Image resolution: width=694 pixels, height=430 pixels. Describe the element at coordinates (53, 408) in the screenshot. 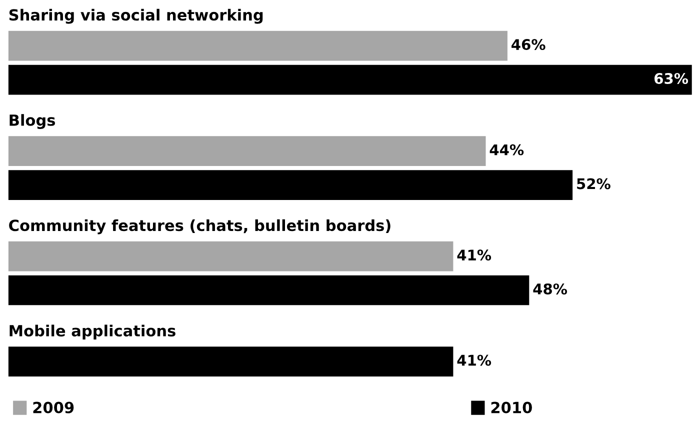

I see `legend-label: 2009` at that location.